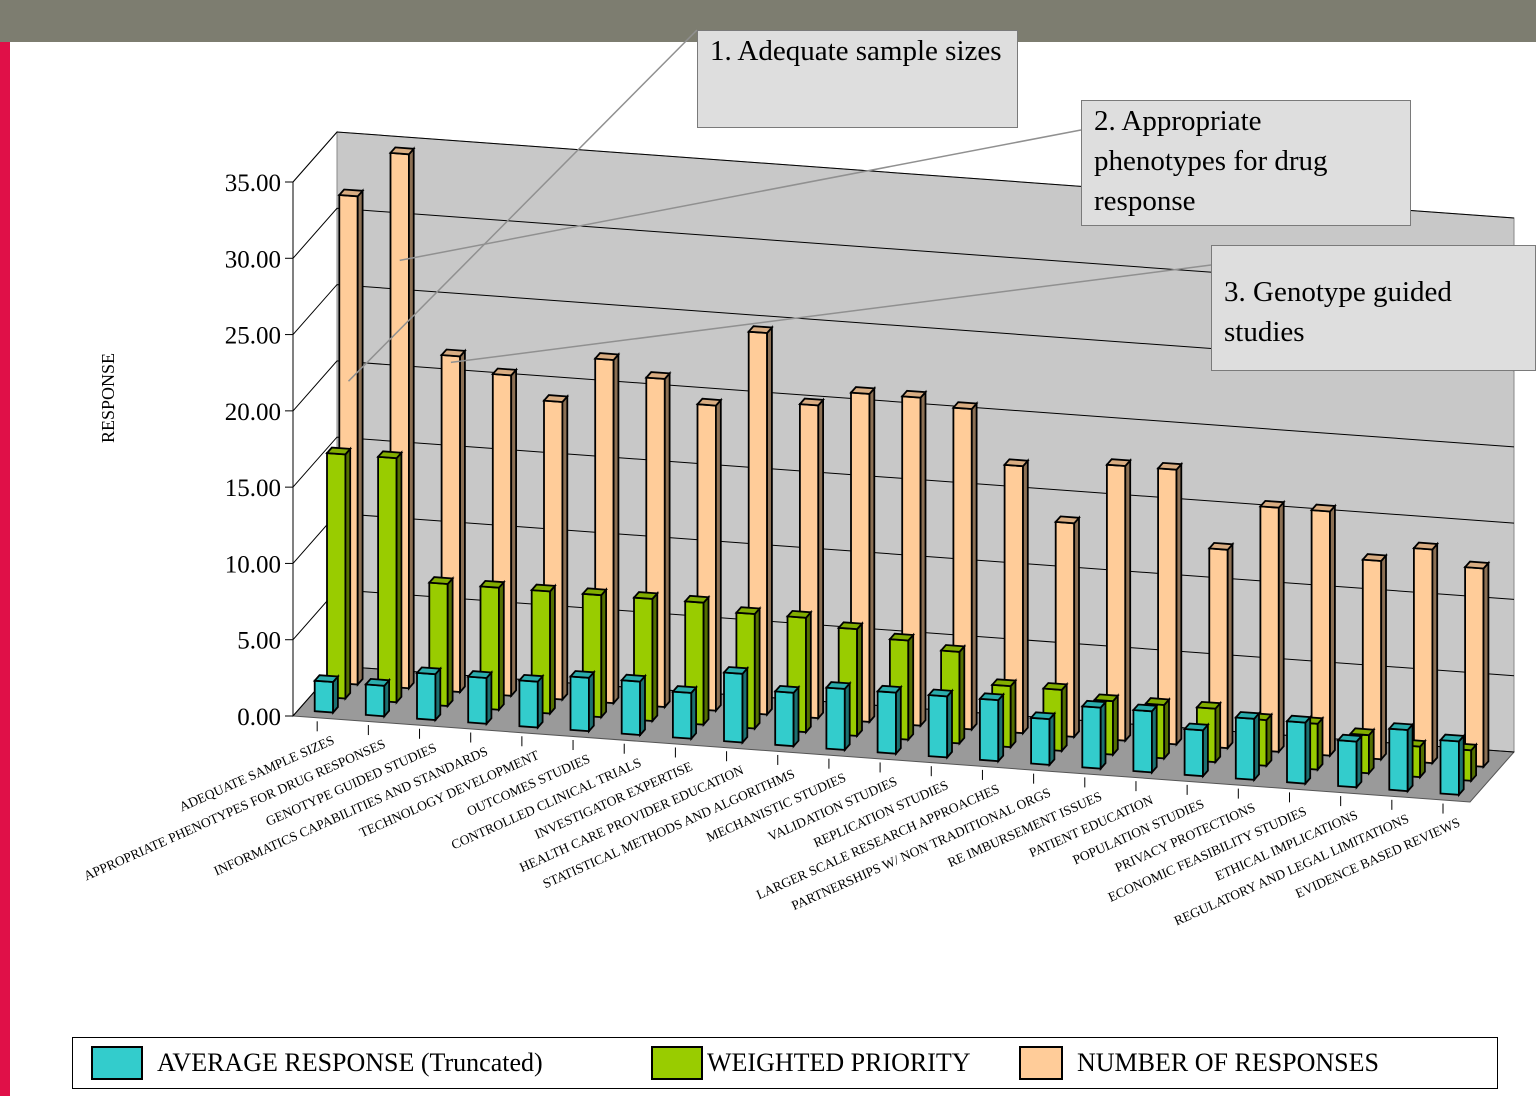 This screenshot has width=1536, height=1096. What do you see at coordinates (253, 336) in the screenshot?
I see `y-tick-label: 25.00` at bounding box center [253, 336].